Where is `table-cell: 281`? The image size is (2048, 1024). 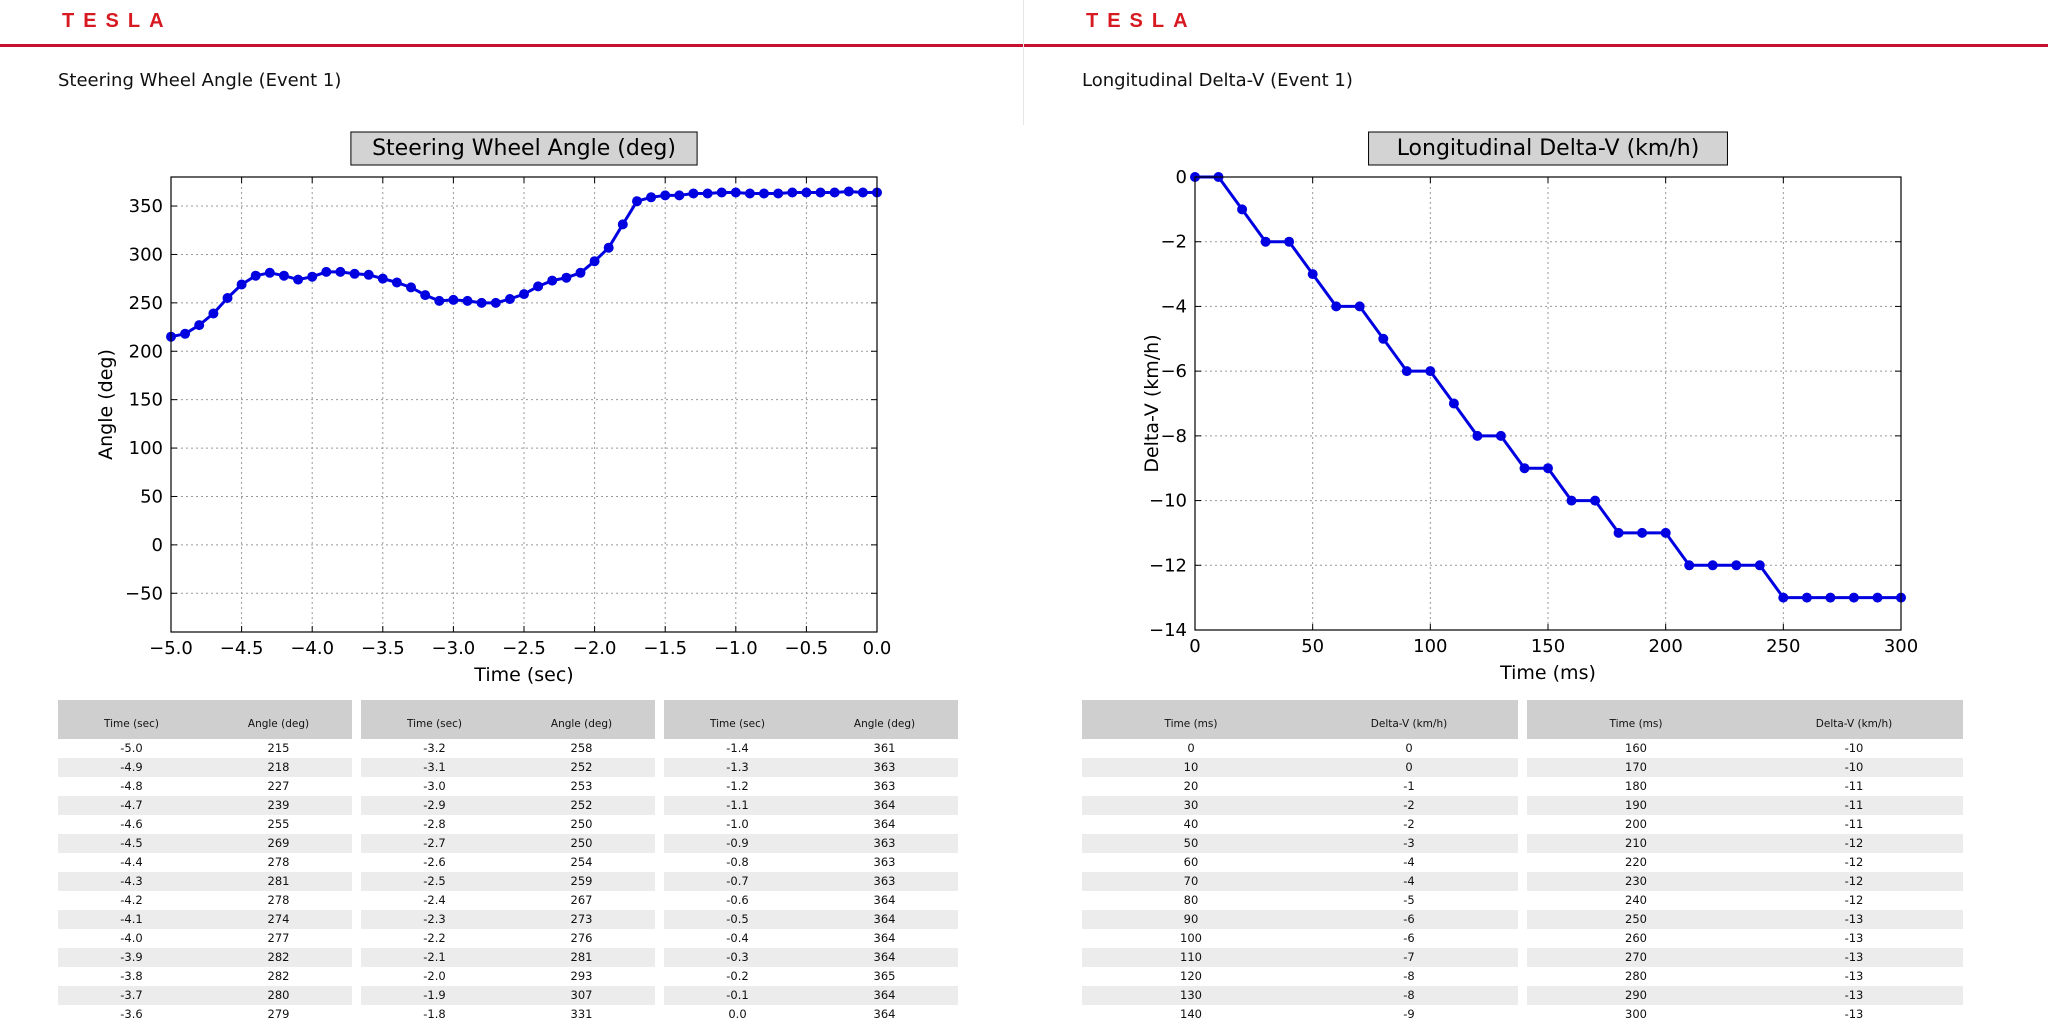 table-cell: 281 is located at coordinates (278, 881).